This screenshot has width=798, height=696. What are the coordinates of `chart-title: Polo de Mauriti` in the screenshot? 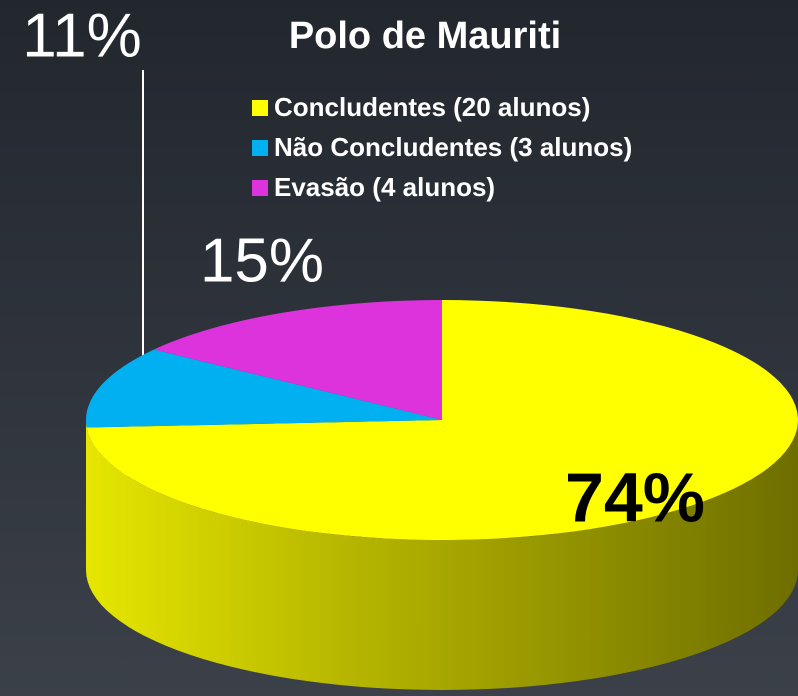 It's located at (425, 36).